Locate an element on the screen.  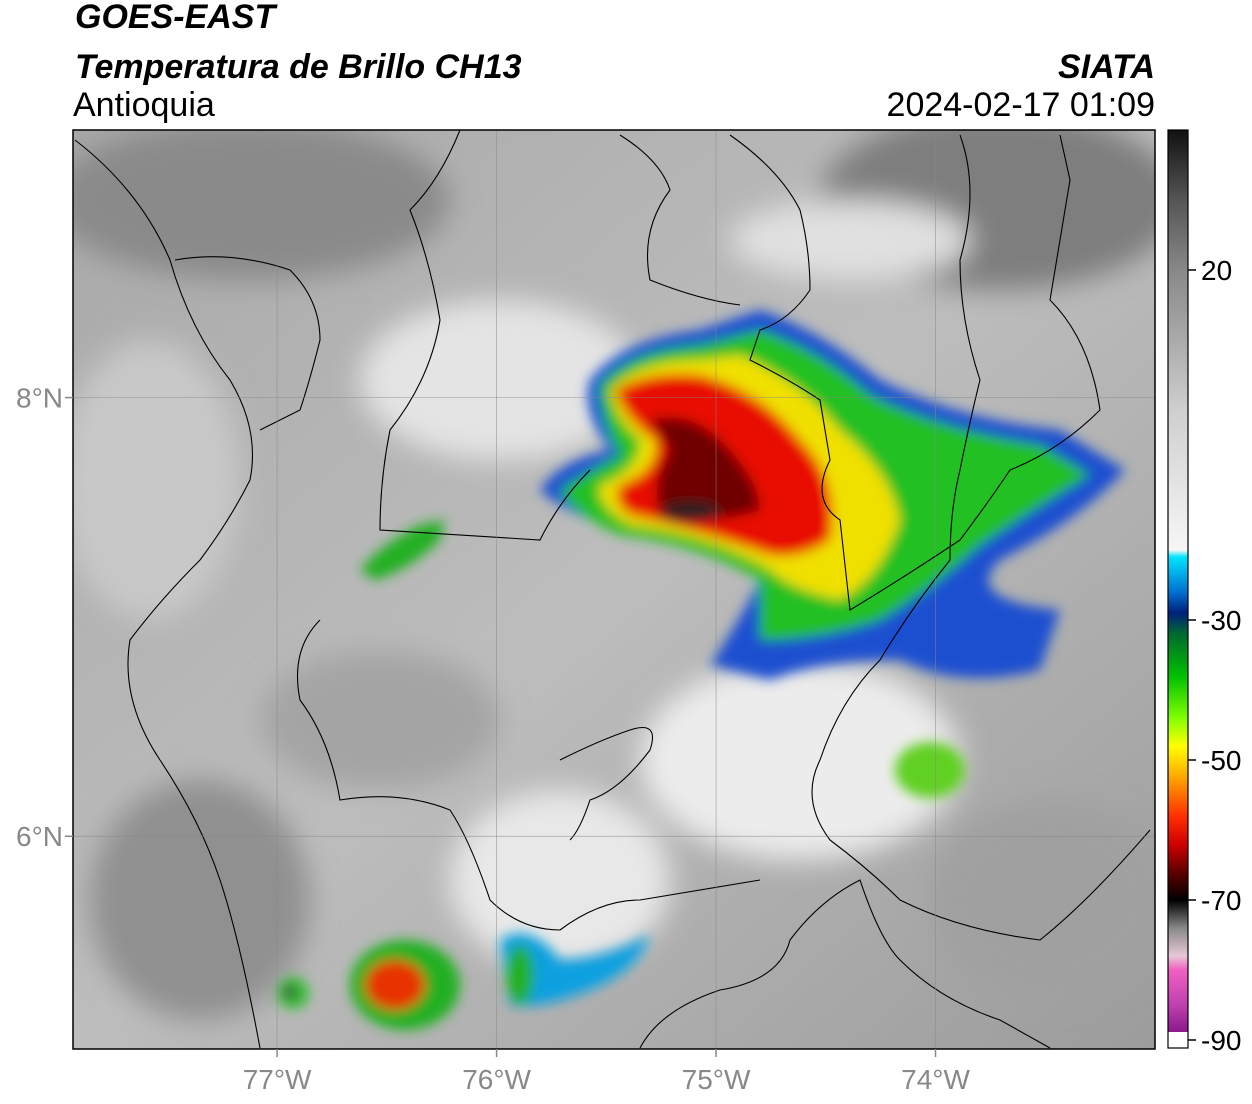
x-tick-label: 76°W is located at coordinates (496, 1079).